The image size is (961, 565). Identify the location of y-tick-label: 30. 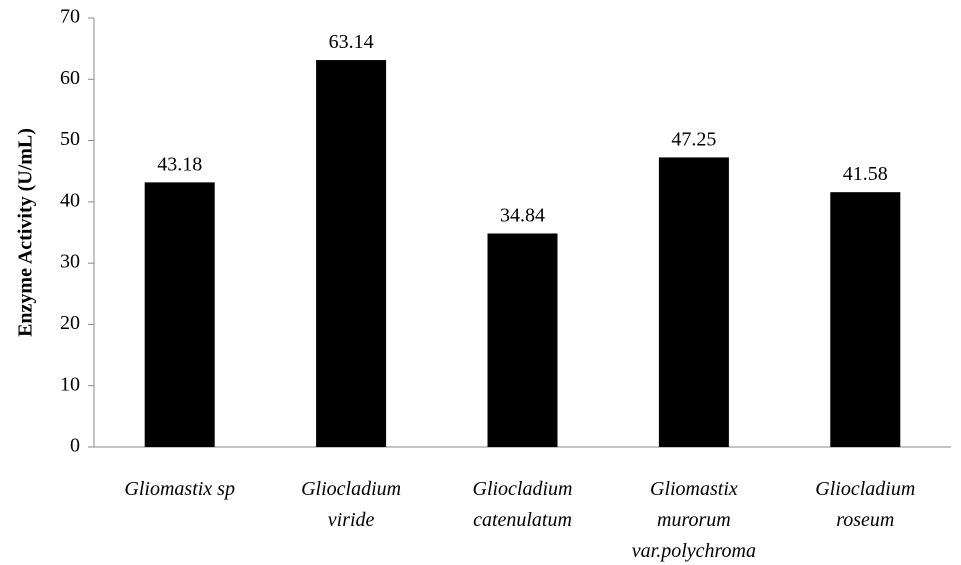
(70, 262).